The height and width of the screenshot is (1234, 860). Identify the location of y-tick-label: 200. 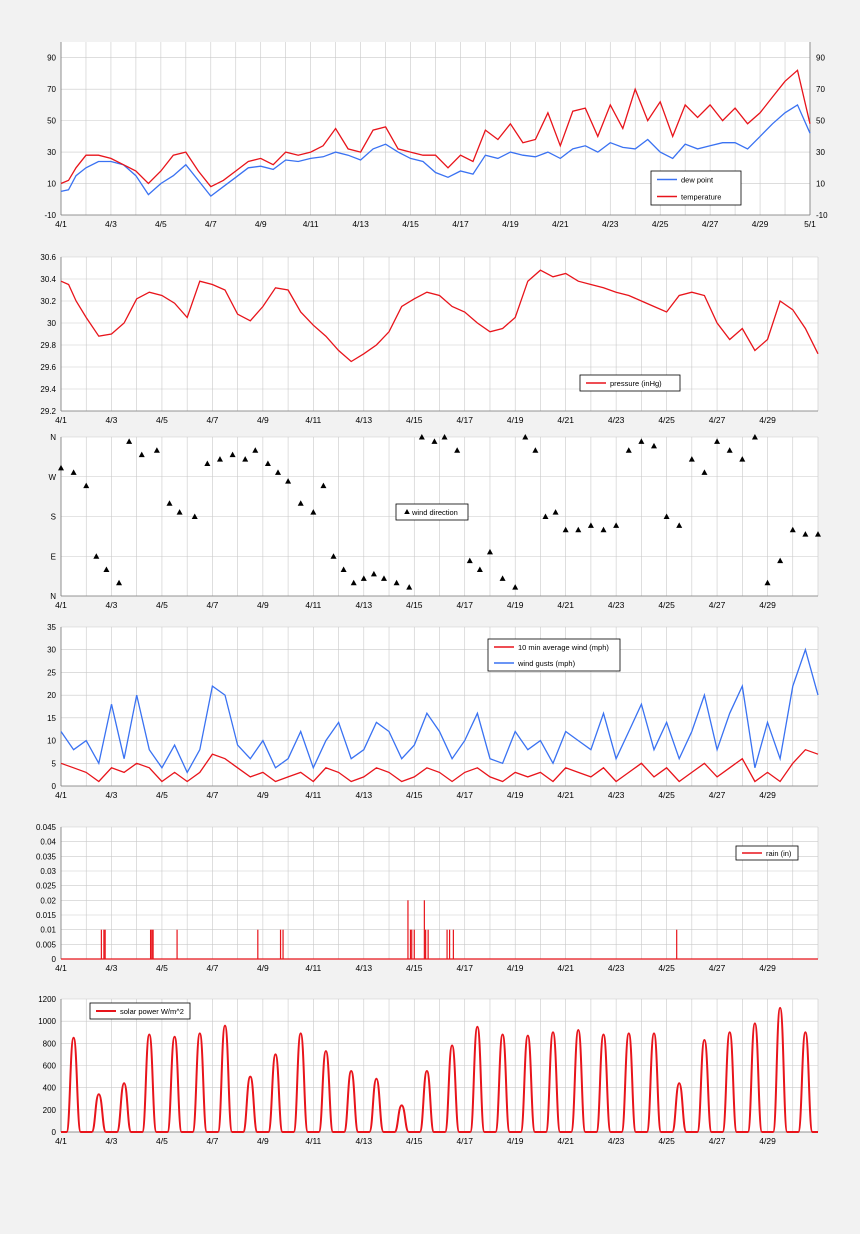
(50, 1110).